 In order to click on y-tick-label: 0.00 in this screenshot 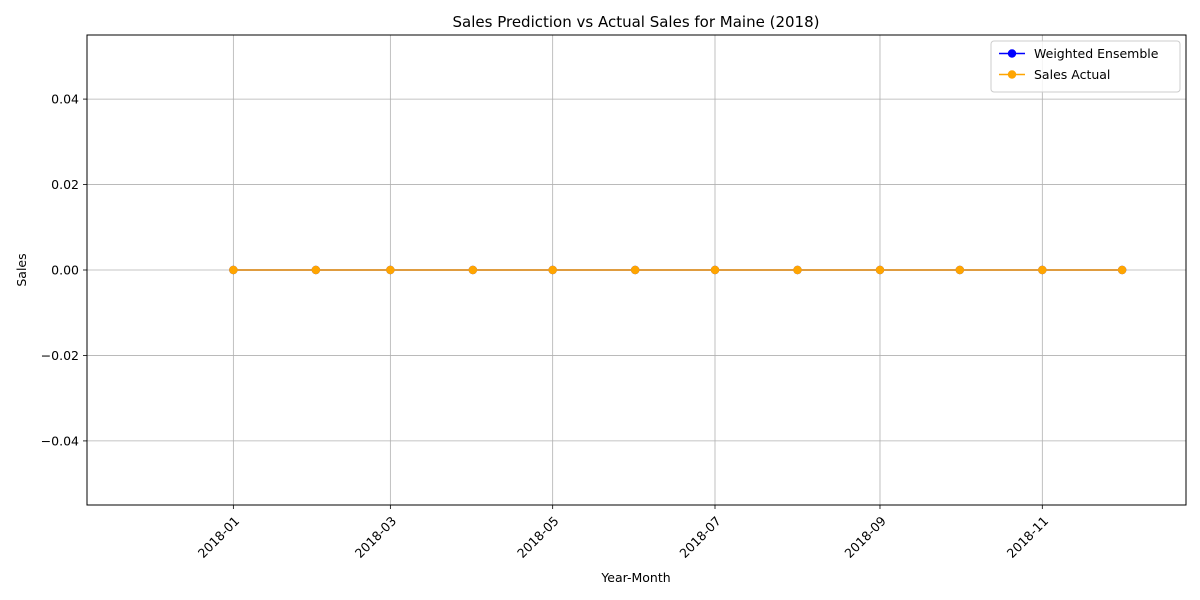, I will do `click(65, 270)`.